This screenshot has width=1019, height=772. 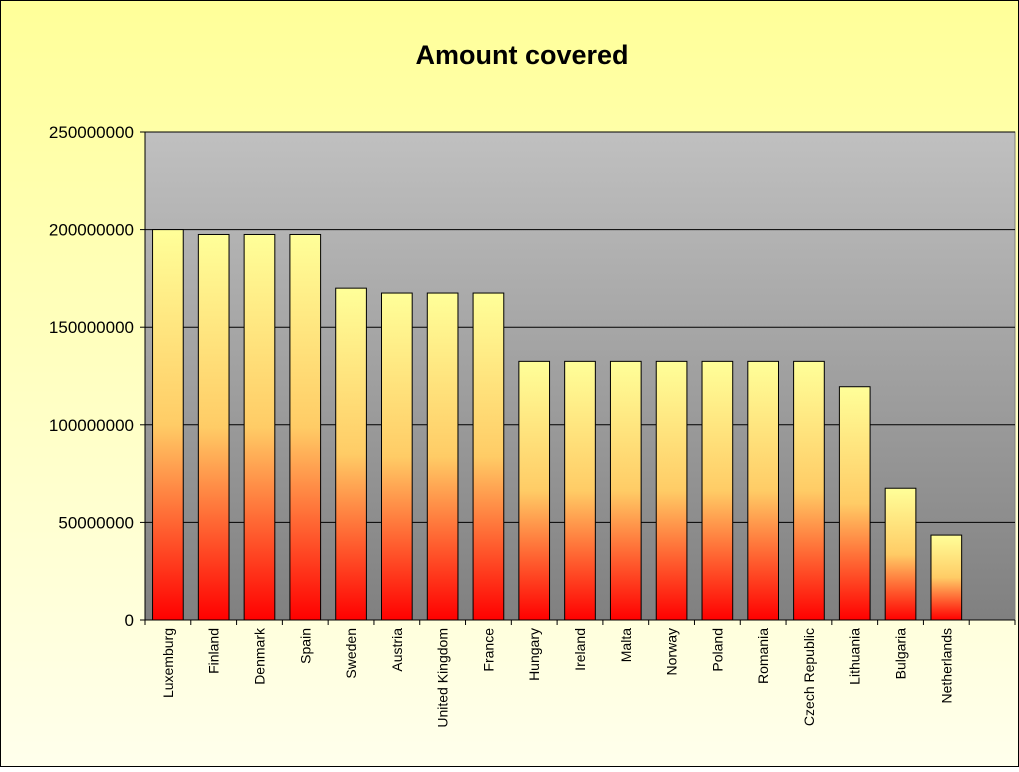 What do you see at coordinates (534, 654) in the screenshot?
I see `x-tick-label: Hungary` at bounding box center [534, 654].